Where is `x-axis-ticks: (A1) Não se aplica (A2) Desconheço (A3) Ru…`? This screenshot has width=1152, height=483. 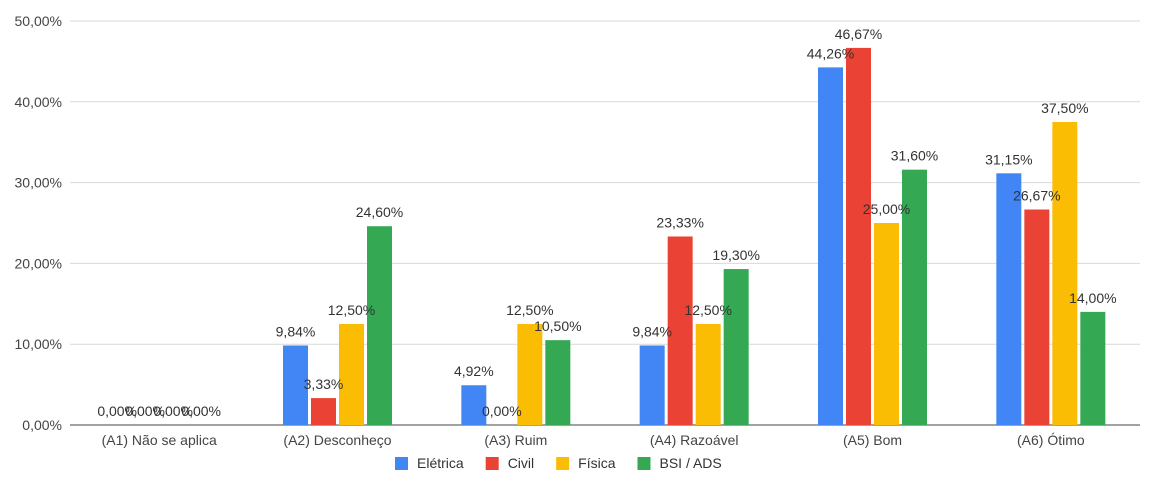
x-axis-ticks: (A1) Não se aplica (A2) Desconheço (A3) Ru… is located at coordinates (593, 440).